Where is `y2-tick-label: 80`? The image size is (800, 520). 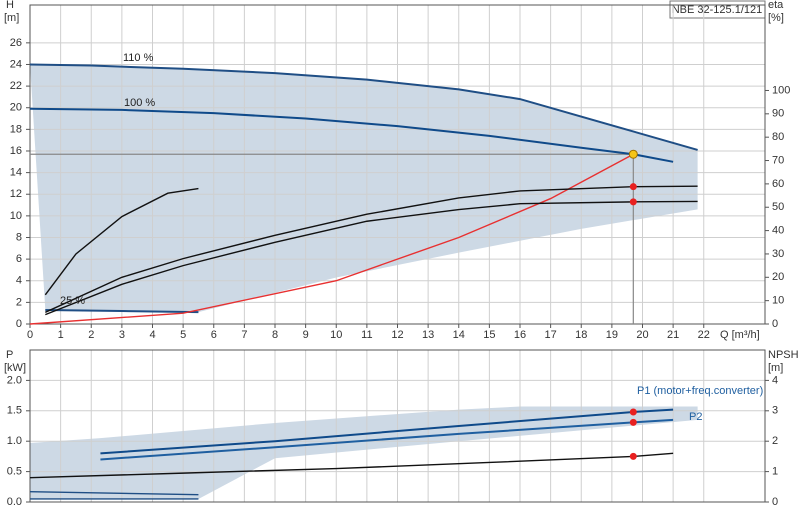
y2-tick-label: 80 is located at coordinates (778, 137).